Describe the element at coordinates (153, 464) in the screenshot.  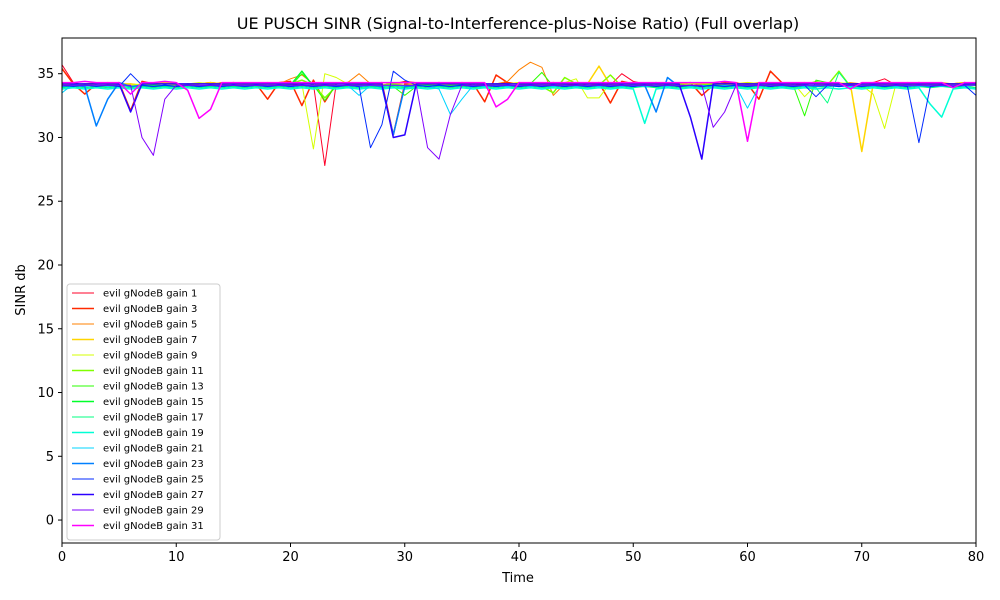
I see `legend-label: evil gNodeB gain 23` at that location.